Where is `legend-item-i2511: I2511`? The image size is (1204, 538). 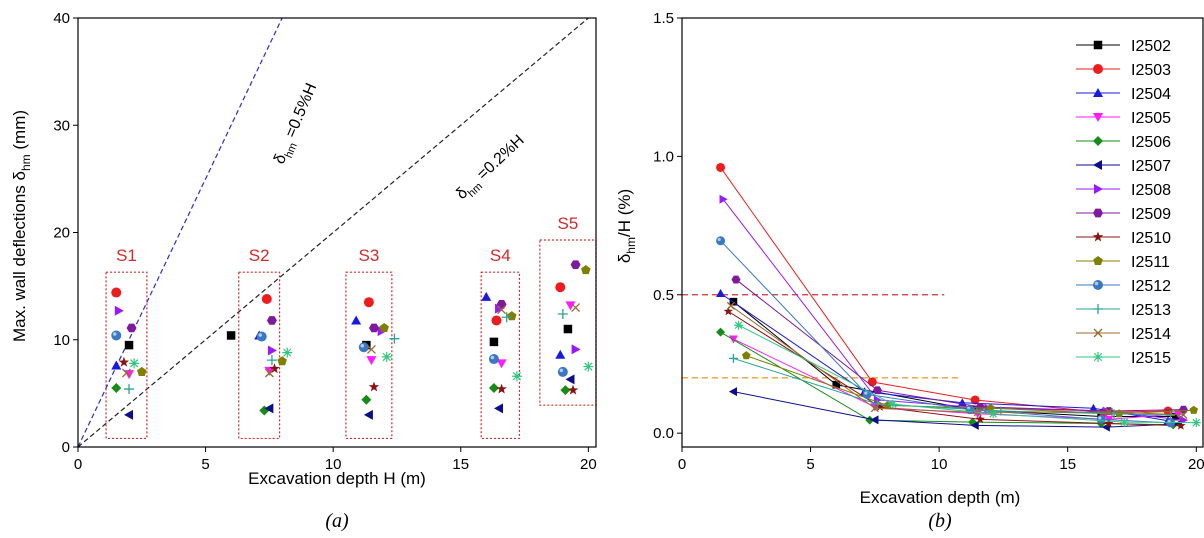 legend-item-i2511: I2511 is located at coordinates (1123, 262).